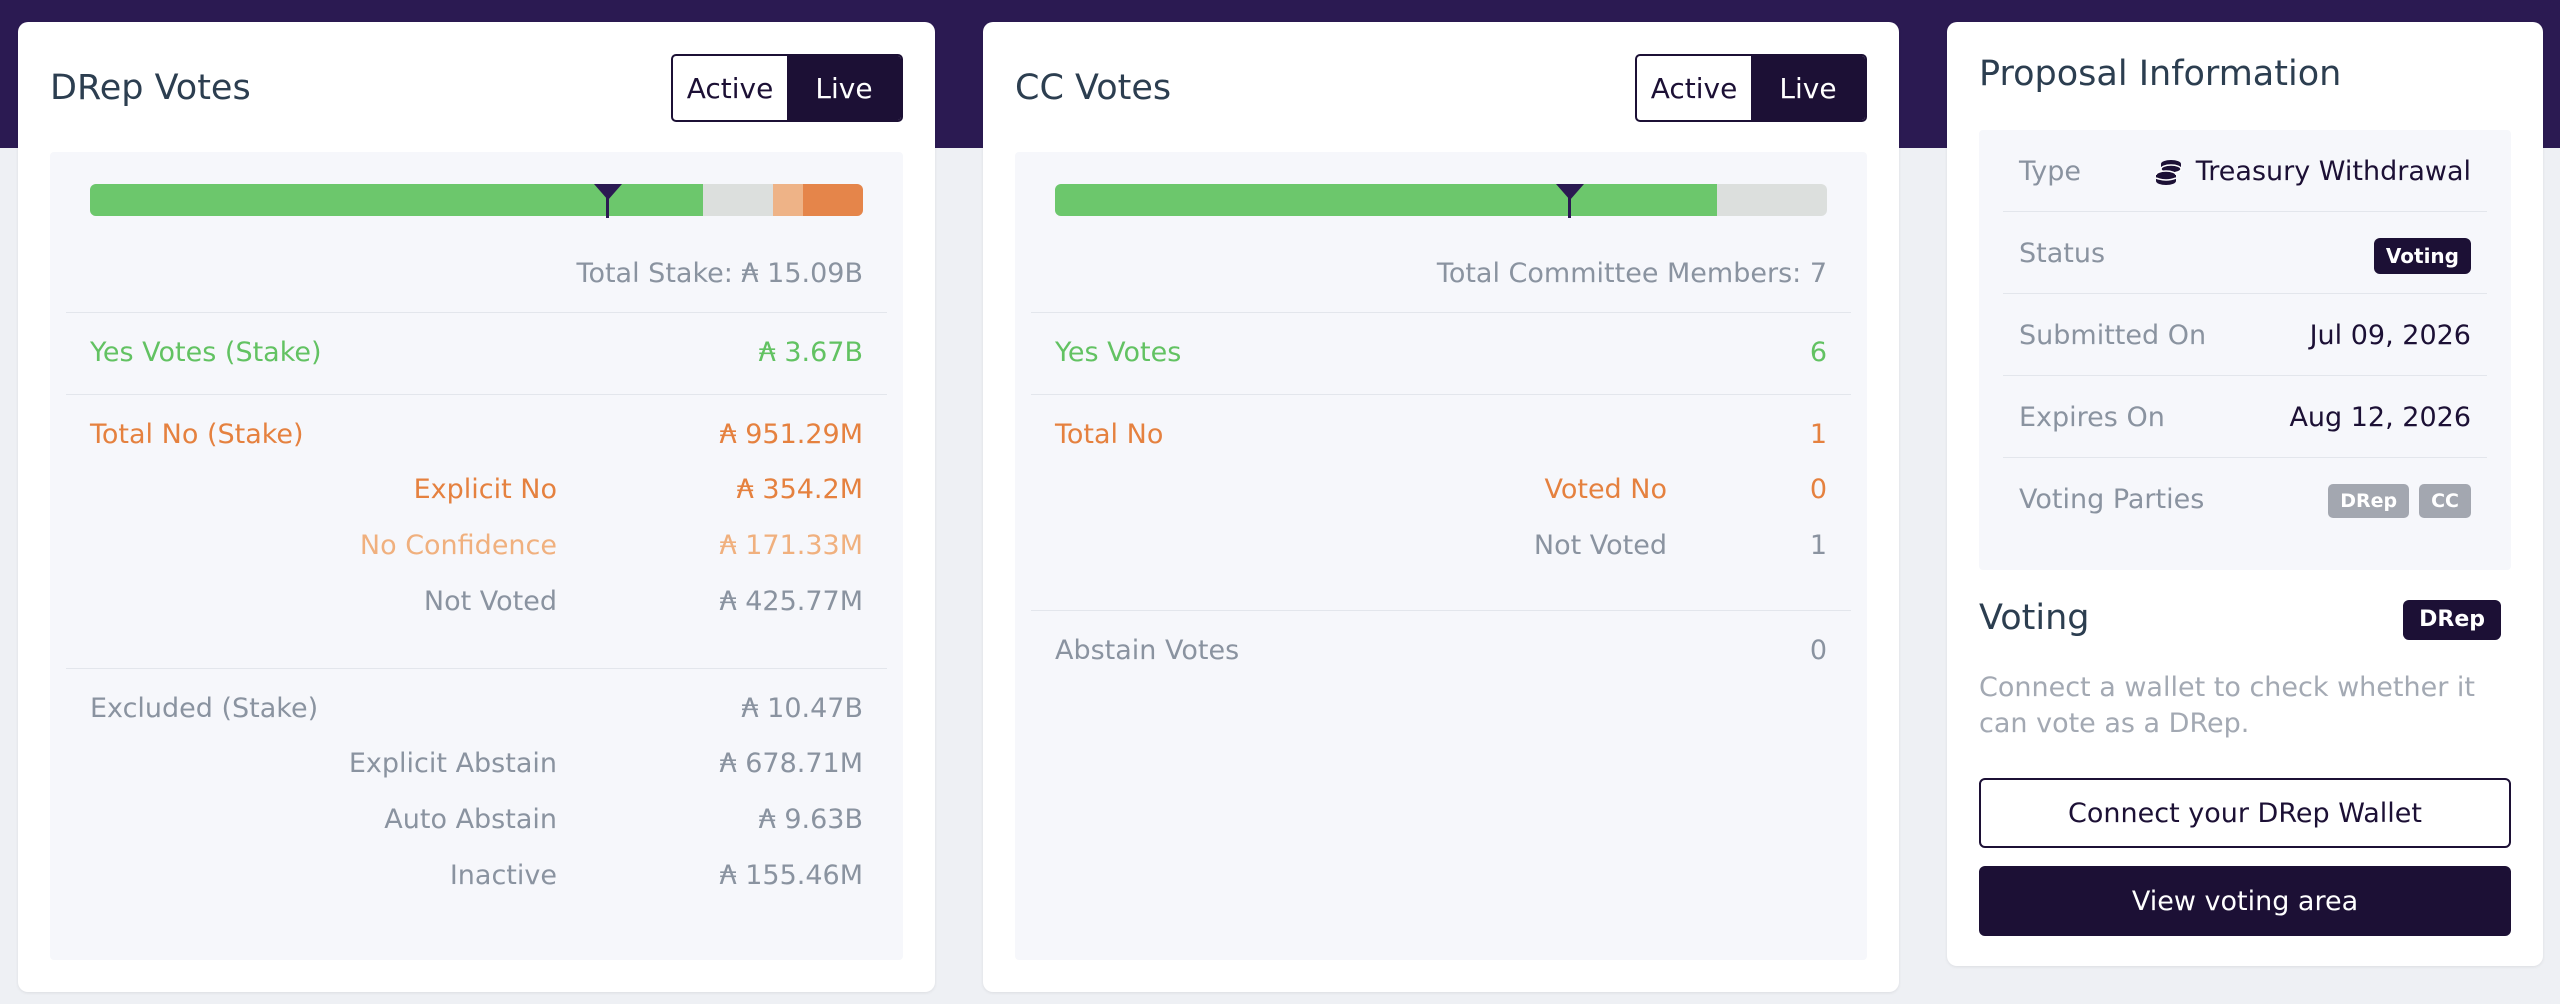  I want to click on drep-toggle-live: Live, so click(844, 88).